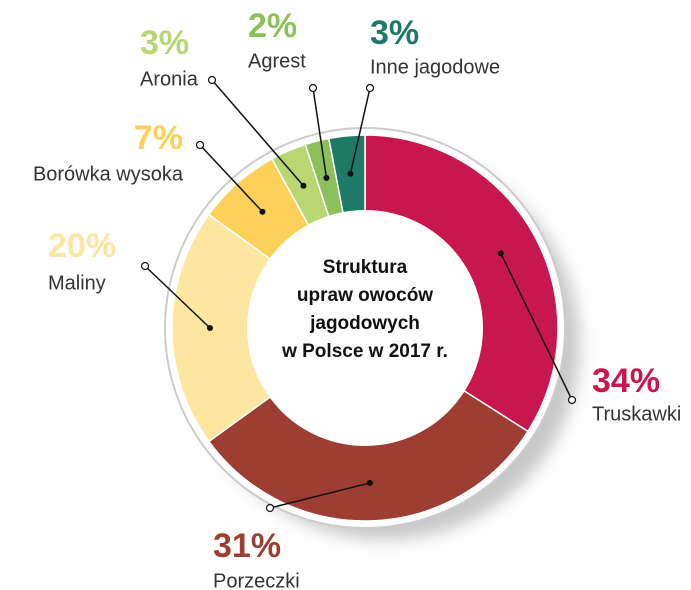 This screenshot has width=691, height=590. I want to click on value-label: 34%, so click(626, 381).